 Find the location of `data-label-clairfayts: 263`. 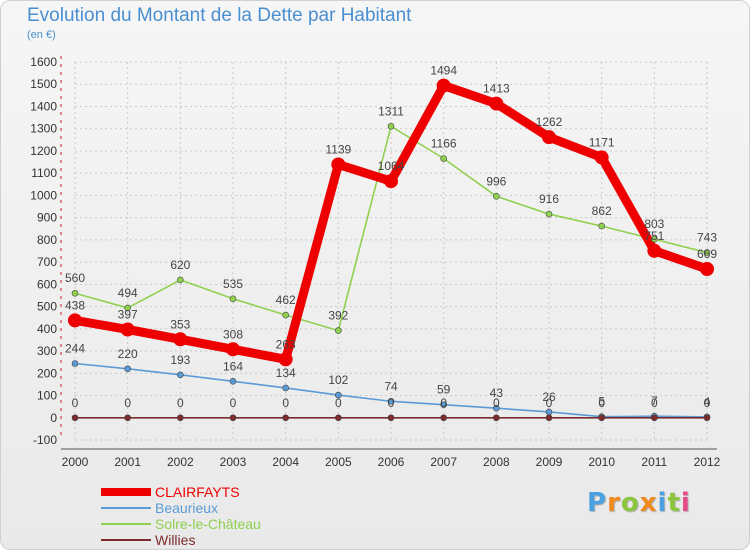

data-label-clairfayts: 263 is located at coordinates (286, 344).